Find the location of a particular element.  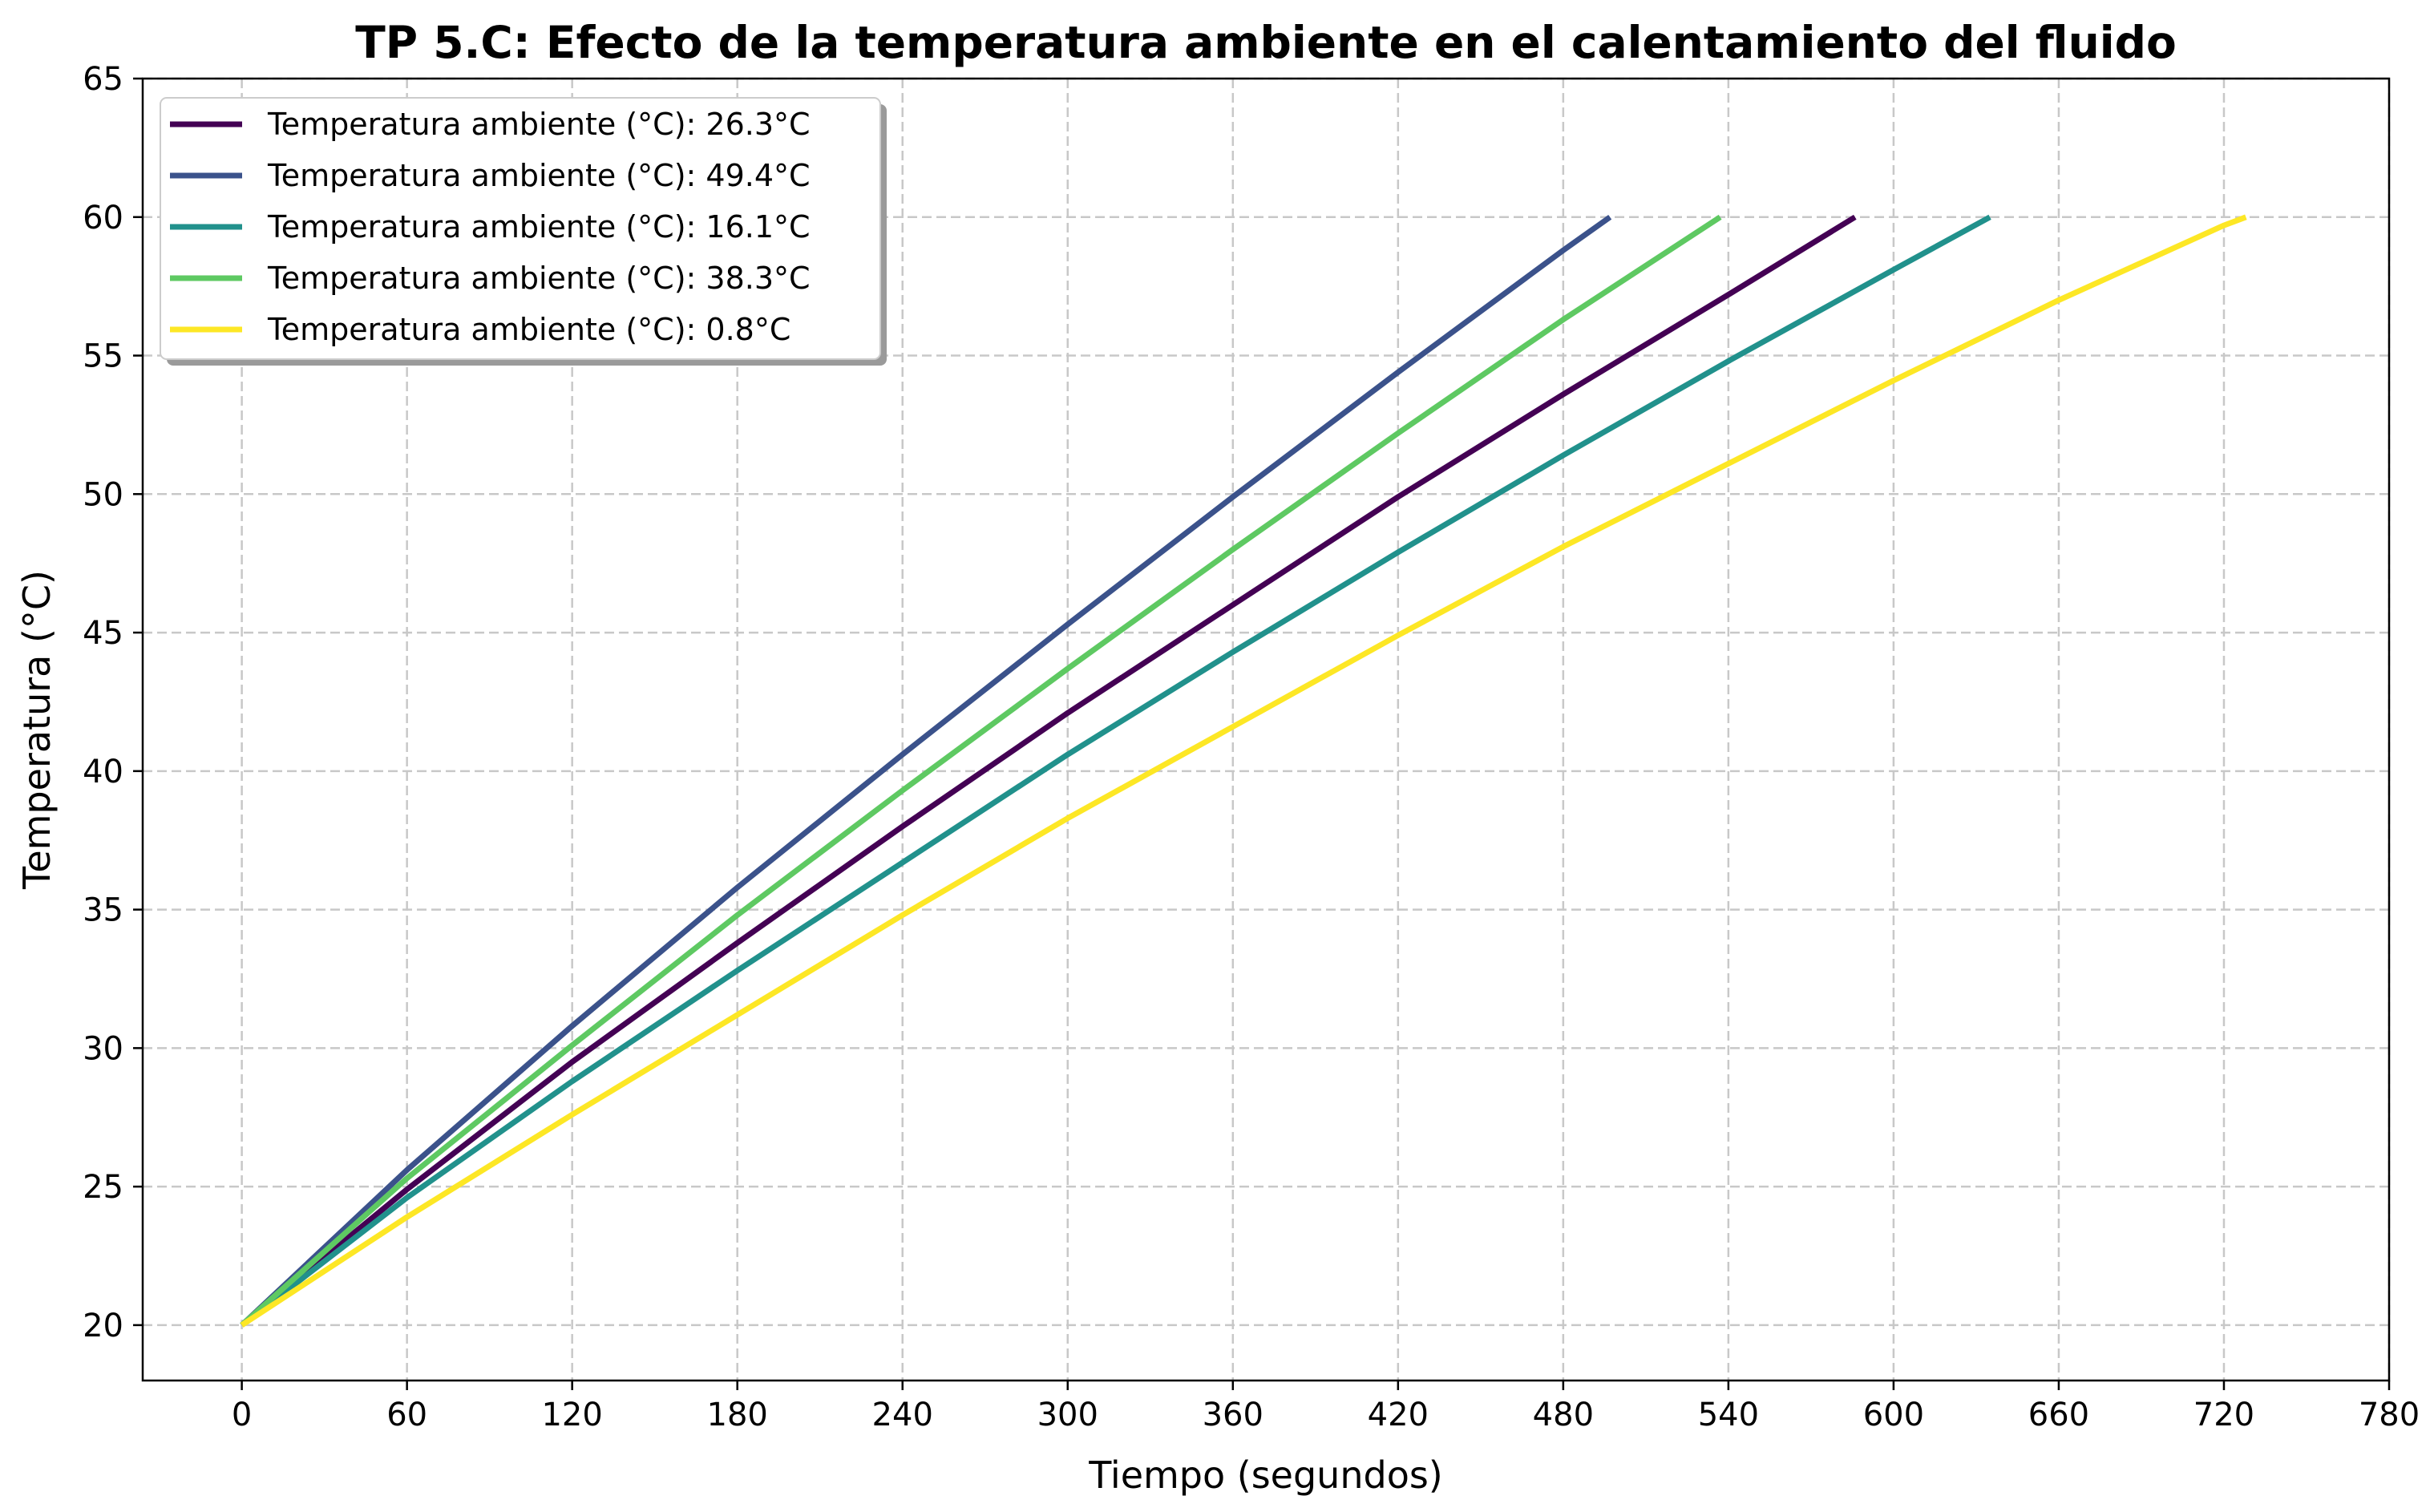

x-tick-label: 480 is located at coordinates (1563, 1415).